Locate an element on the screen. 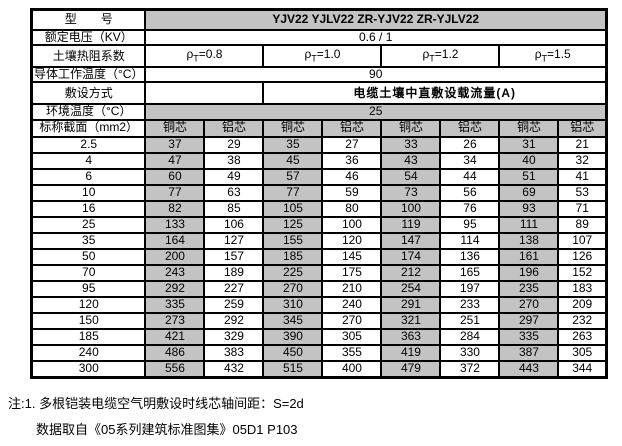  section-cell: 25 is located at coordinates (88, 224).